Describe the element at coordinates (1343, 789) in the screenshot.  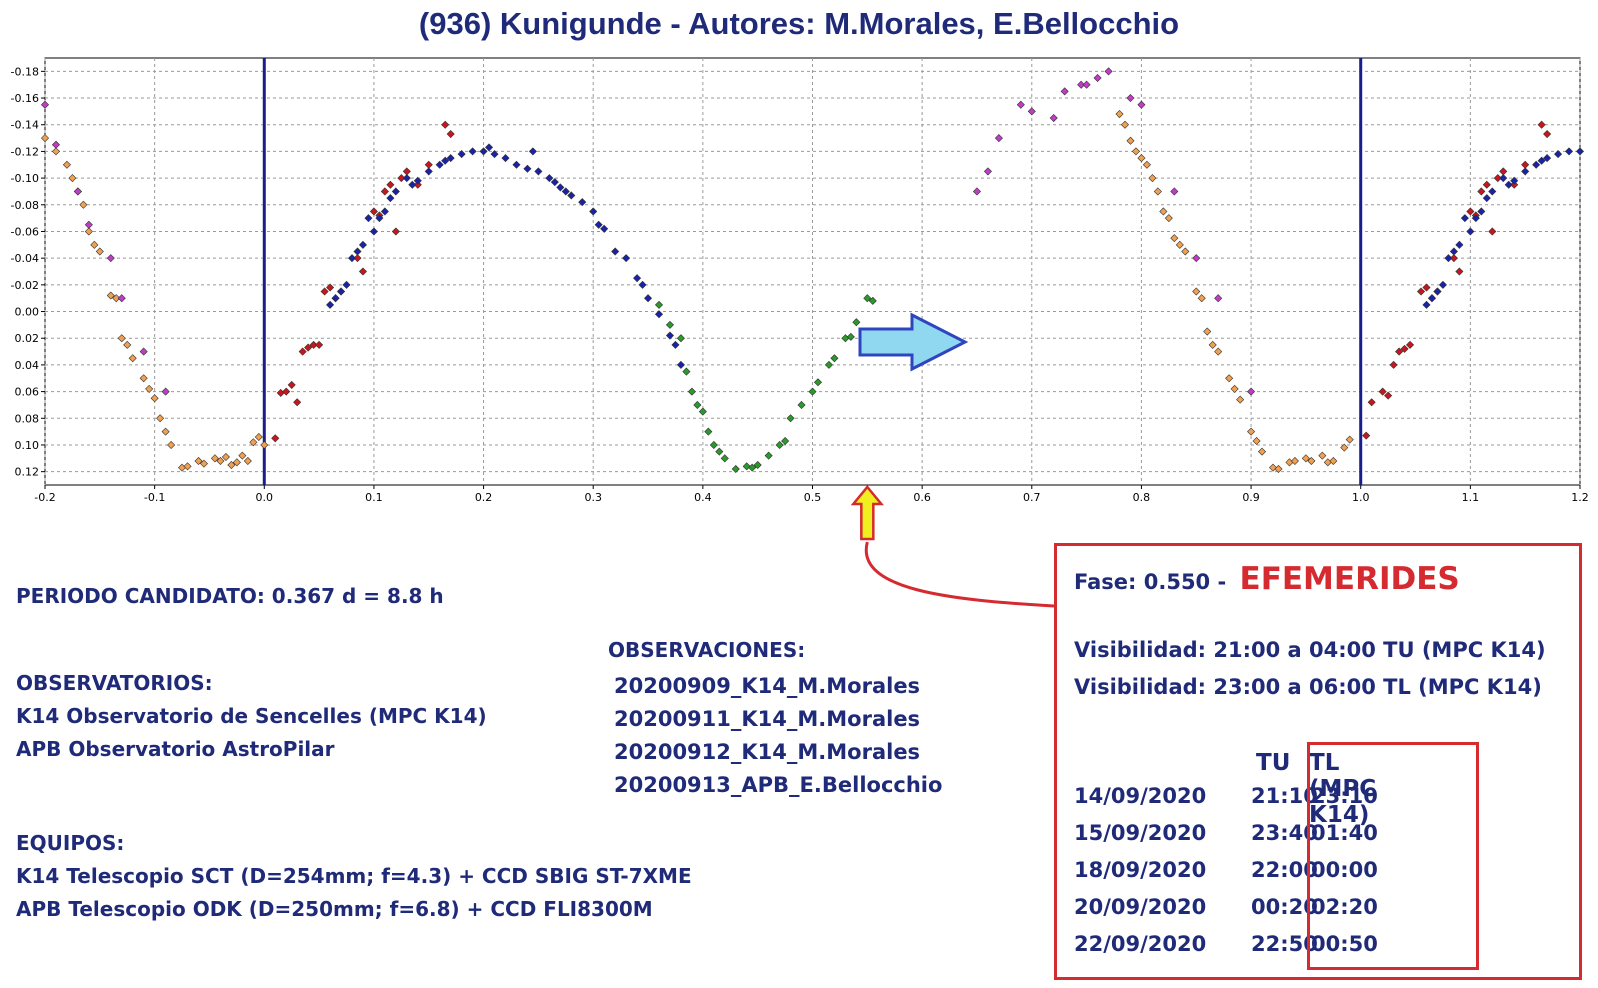
I see `header-tl: TL (MPC K14)` at that location.